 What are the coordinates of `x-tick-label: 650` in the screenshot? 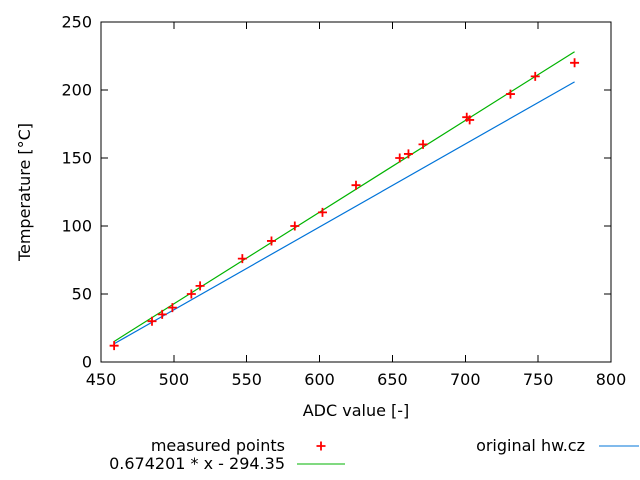 It's located at (392, 379).